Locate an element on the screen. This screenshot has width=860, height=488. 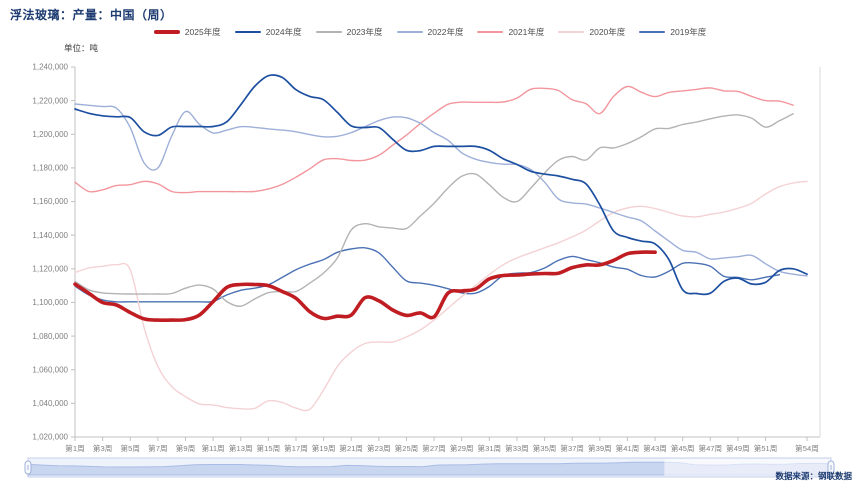
legend-item-2020: 2020年度 is located at coordinates (591, 32).